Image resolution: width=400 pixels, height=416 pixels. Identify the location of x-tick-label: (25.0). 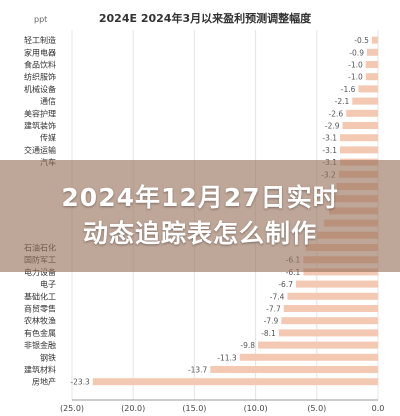
(72, 408).